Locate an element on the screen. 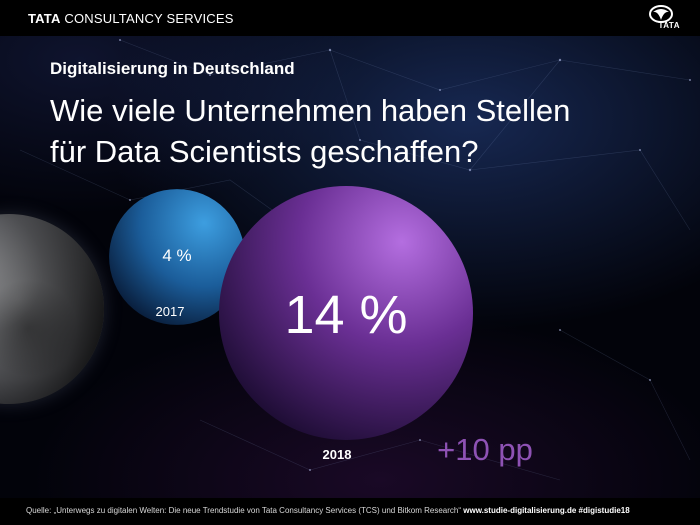 This screenshot has height=525, width=700. brand-name-rest: CONSULTANCY SERVICES is located at coordinates (149, 18).